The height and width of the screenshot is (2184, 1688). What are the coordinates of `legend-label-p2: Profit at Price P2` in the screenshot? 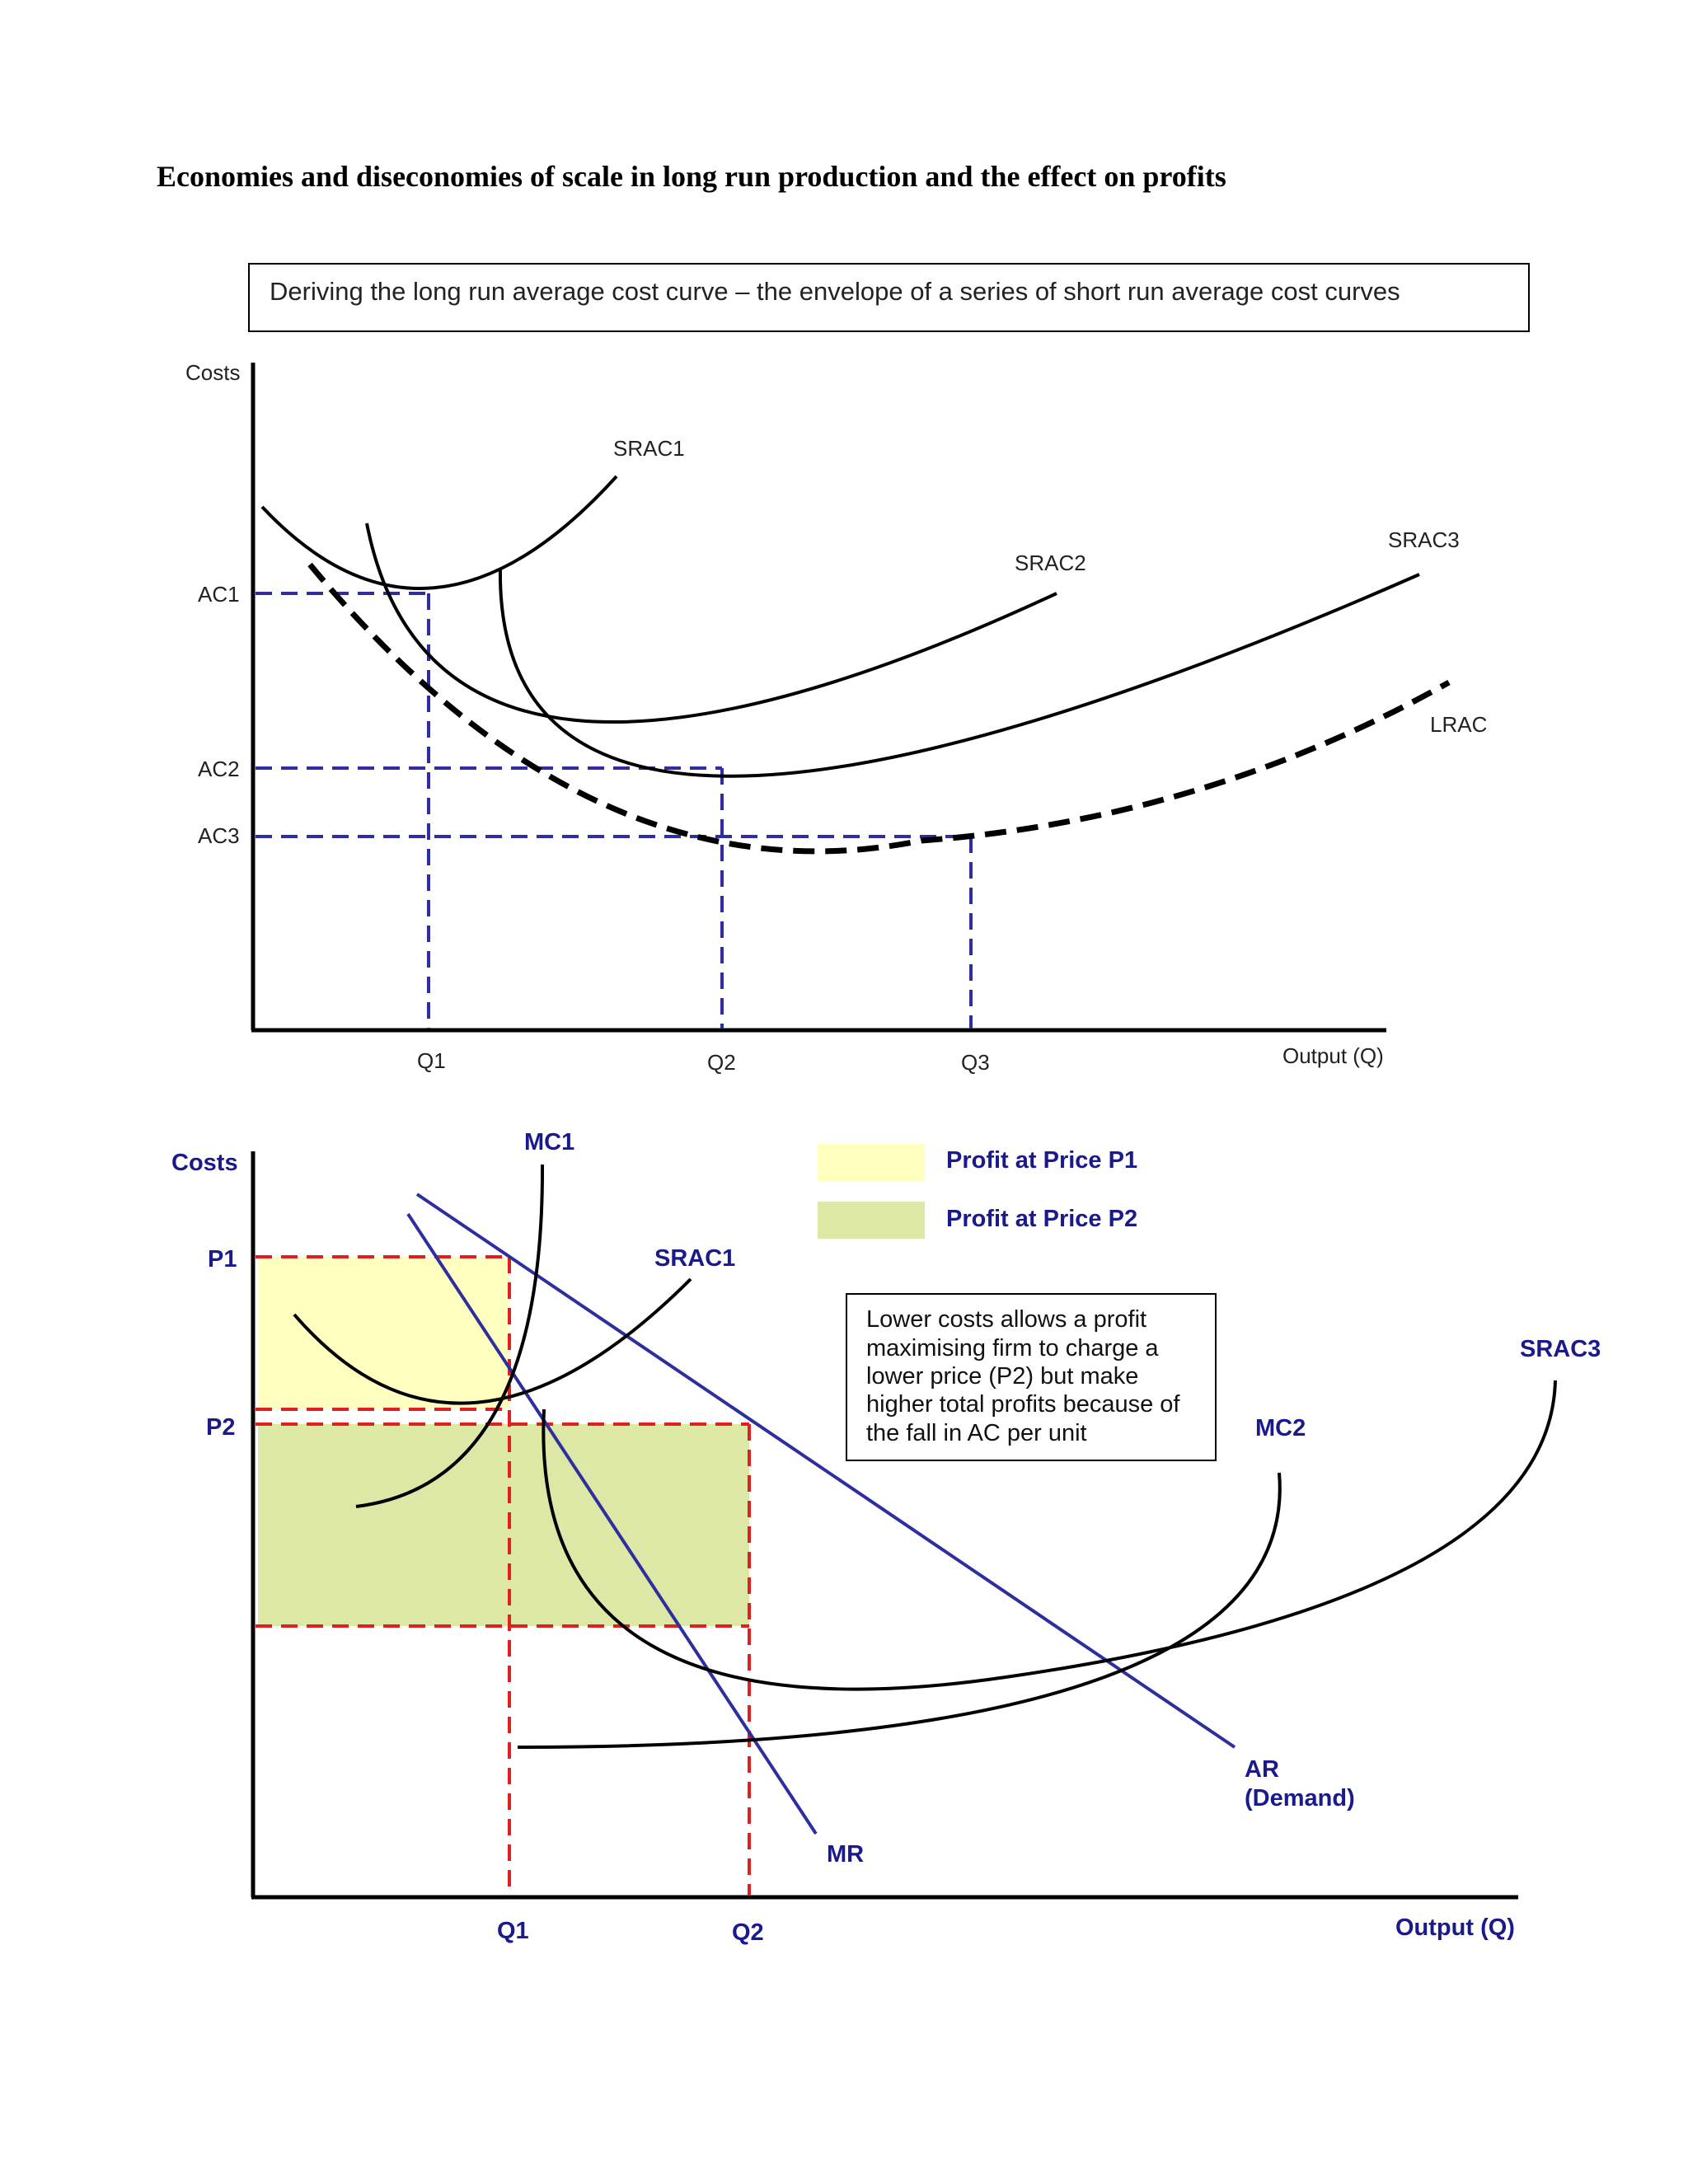 It's located at (1041, 1219).